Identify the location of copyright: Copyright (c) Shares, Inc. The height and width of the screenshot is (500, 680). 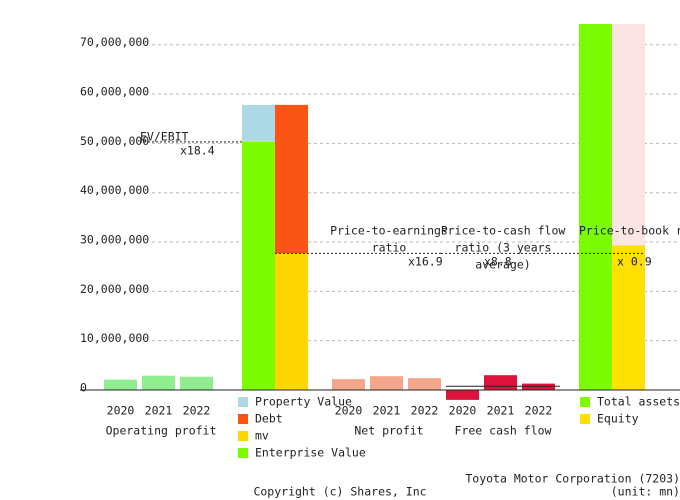
(339, 492).